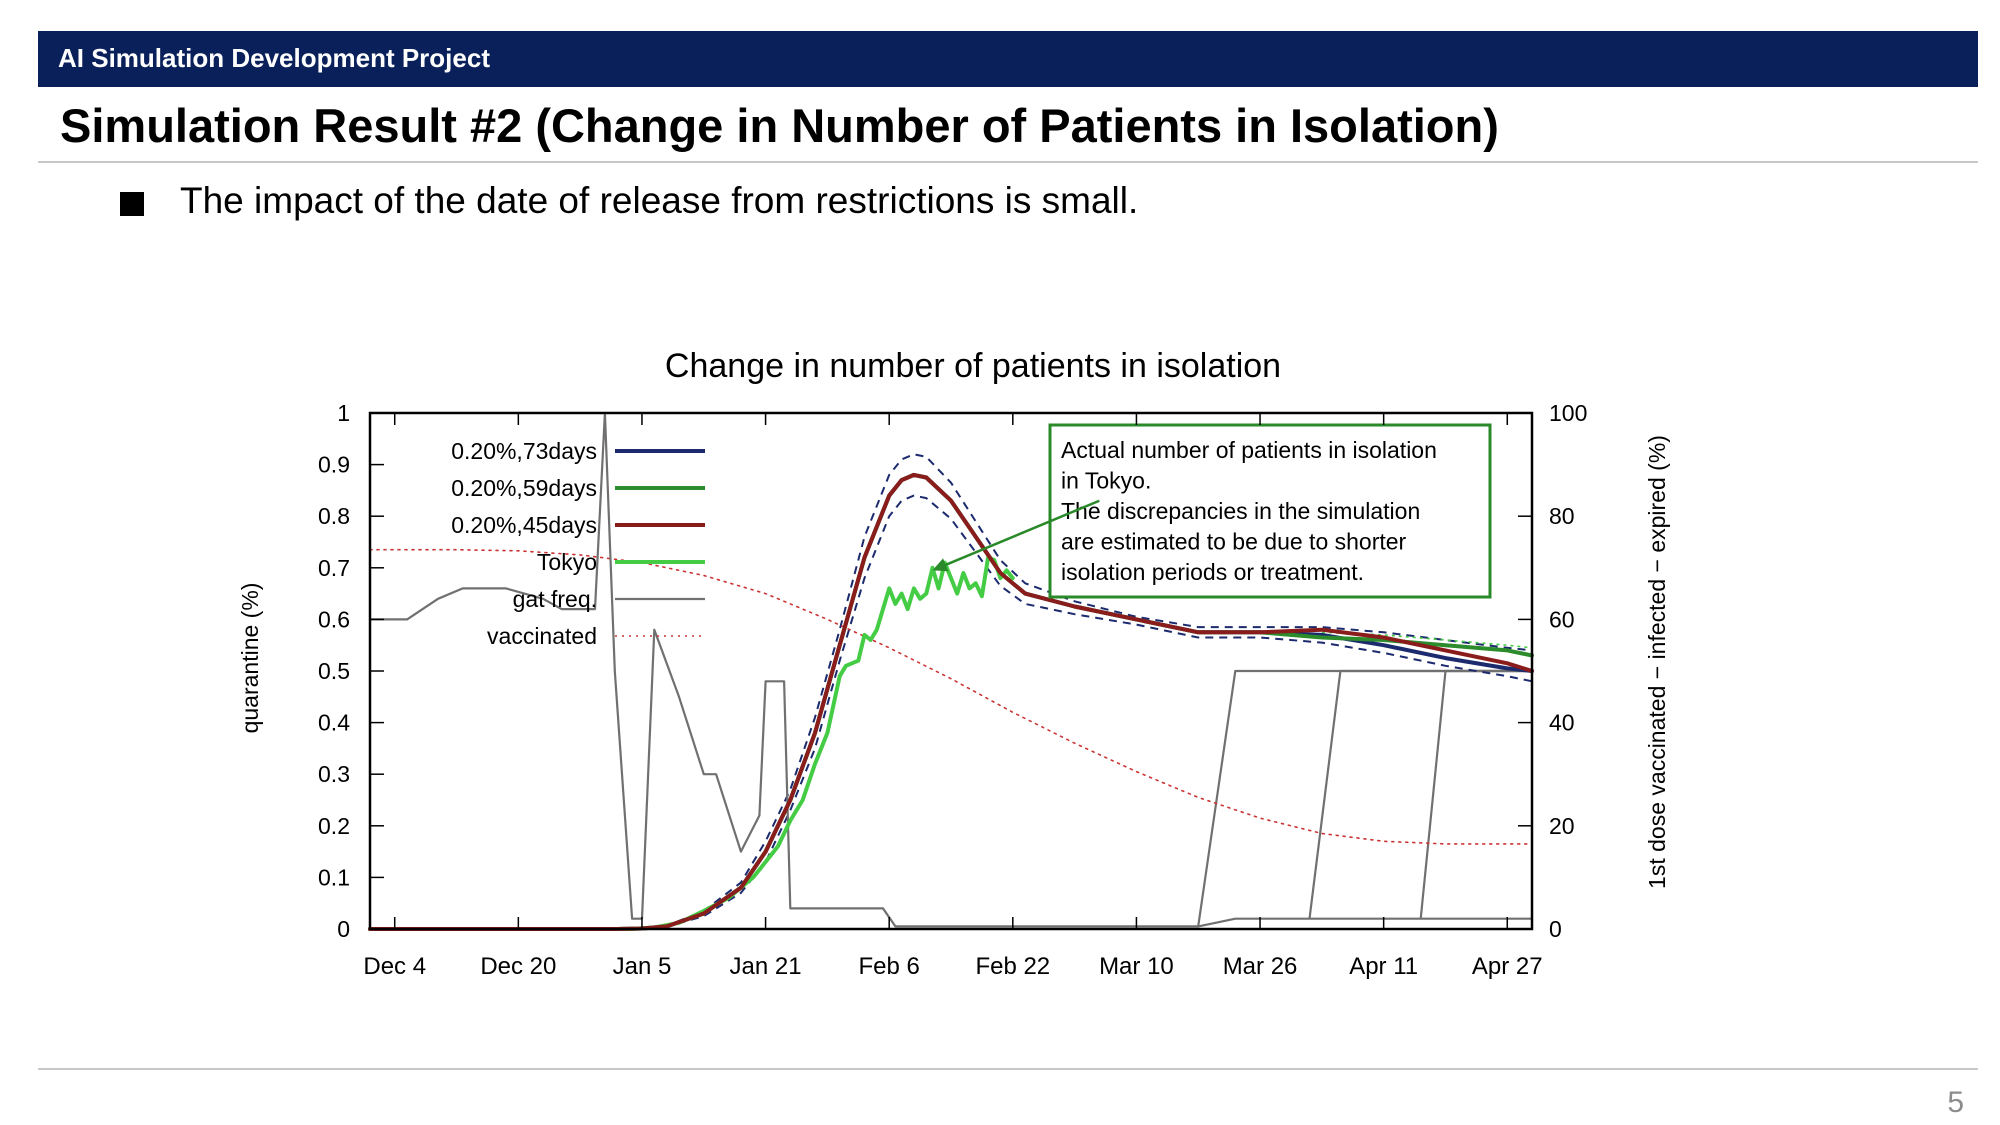 Image resolution: width=2000 pixels, height=1125 pixels. I want to click on annotation-text: The discrepancies in the simulation, so click(1240, 511).